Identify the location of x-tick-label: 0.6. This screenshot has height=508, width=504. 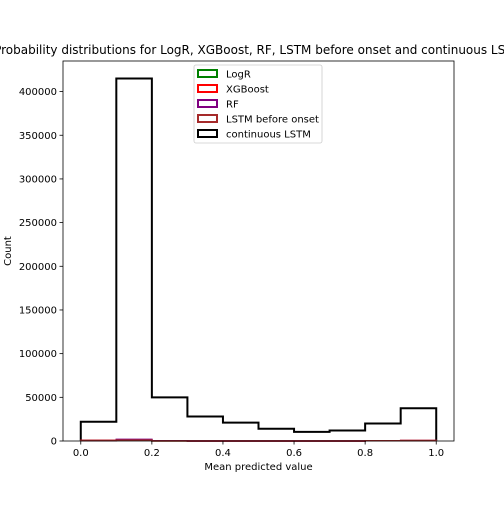
(294, 453).